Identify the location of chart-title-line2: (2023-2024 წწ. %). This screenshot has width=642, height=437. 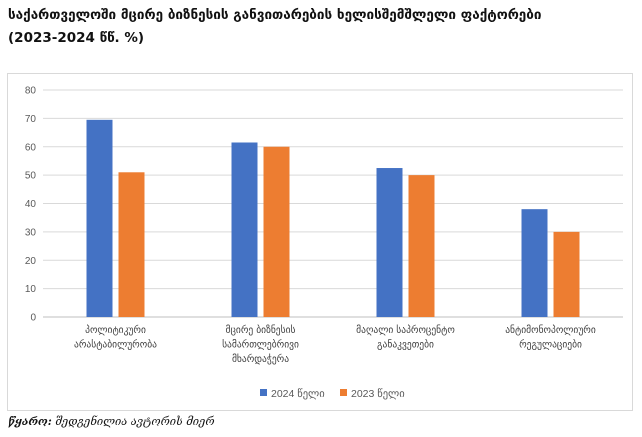
(76, 38).